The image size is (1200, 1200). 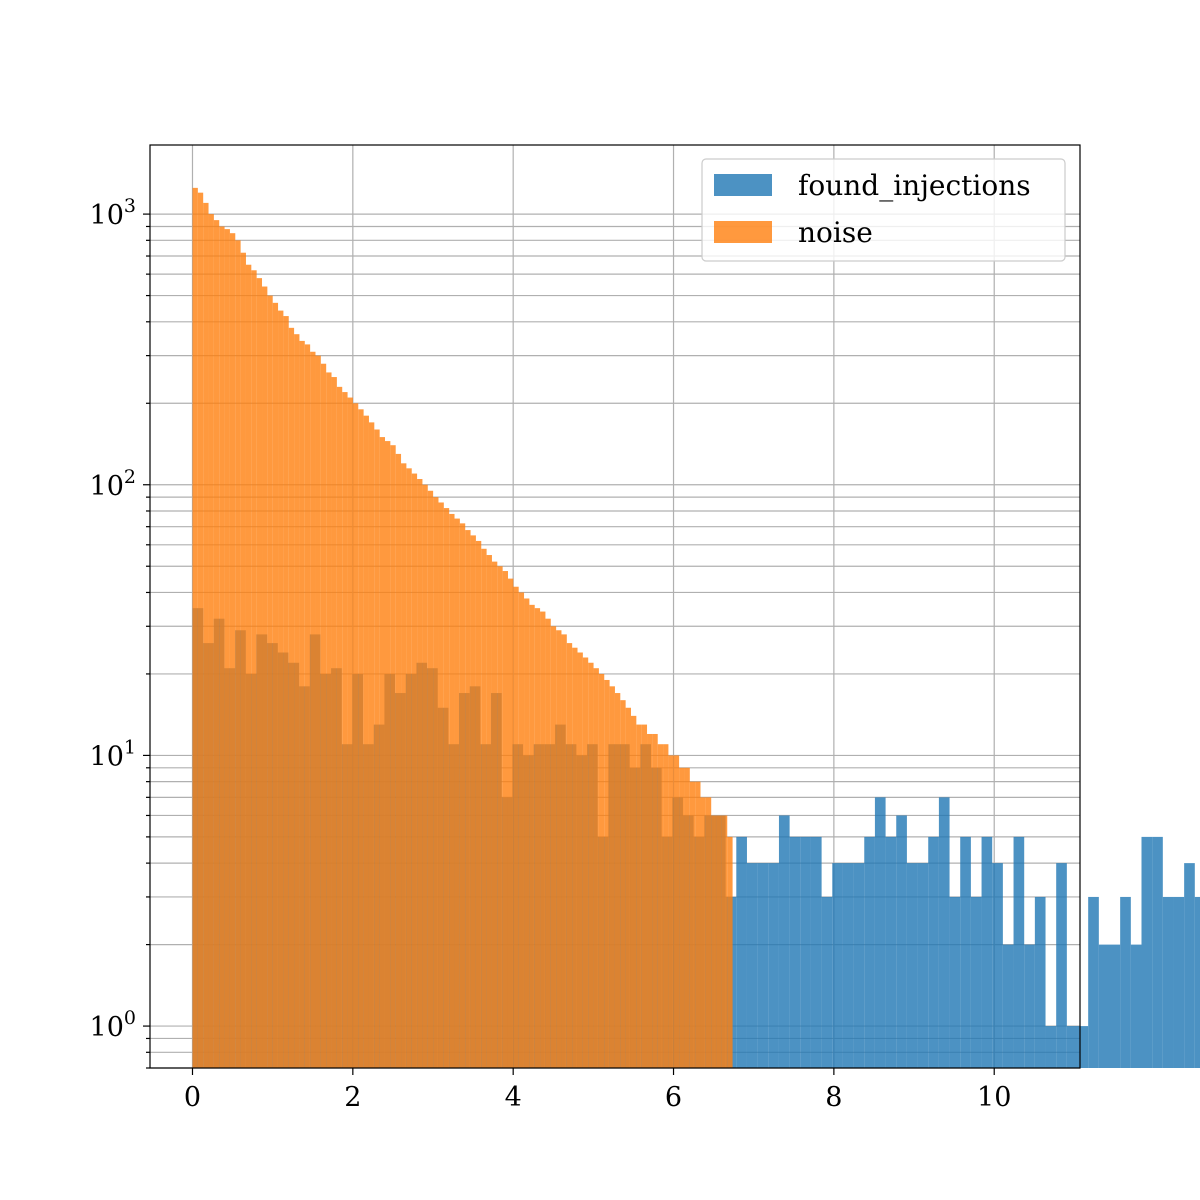 I want to click on x-tick-label: 0, so click(x=192, y=1097).